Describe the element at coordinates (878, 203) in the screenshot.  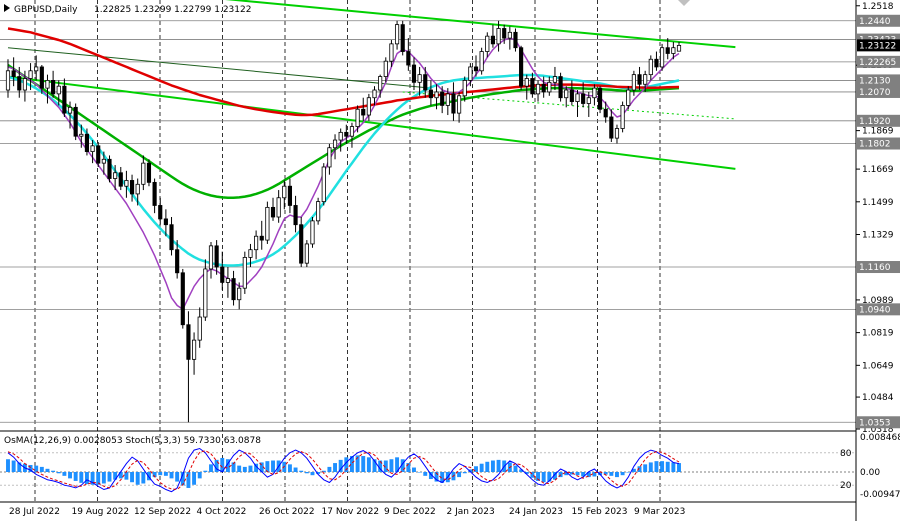
I see `price-tick-label: 1.1499` at that location.